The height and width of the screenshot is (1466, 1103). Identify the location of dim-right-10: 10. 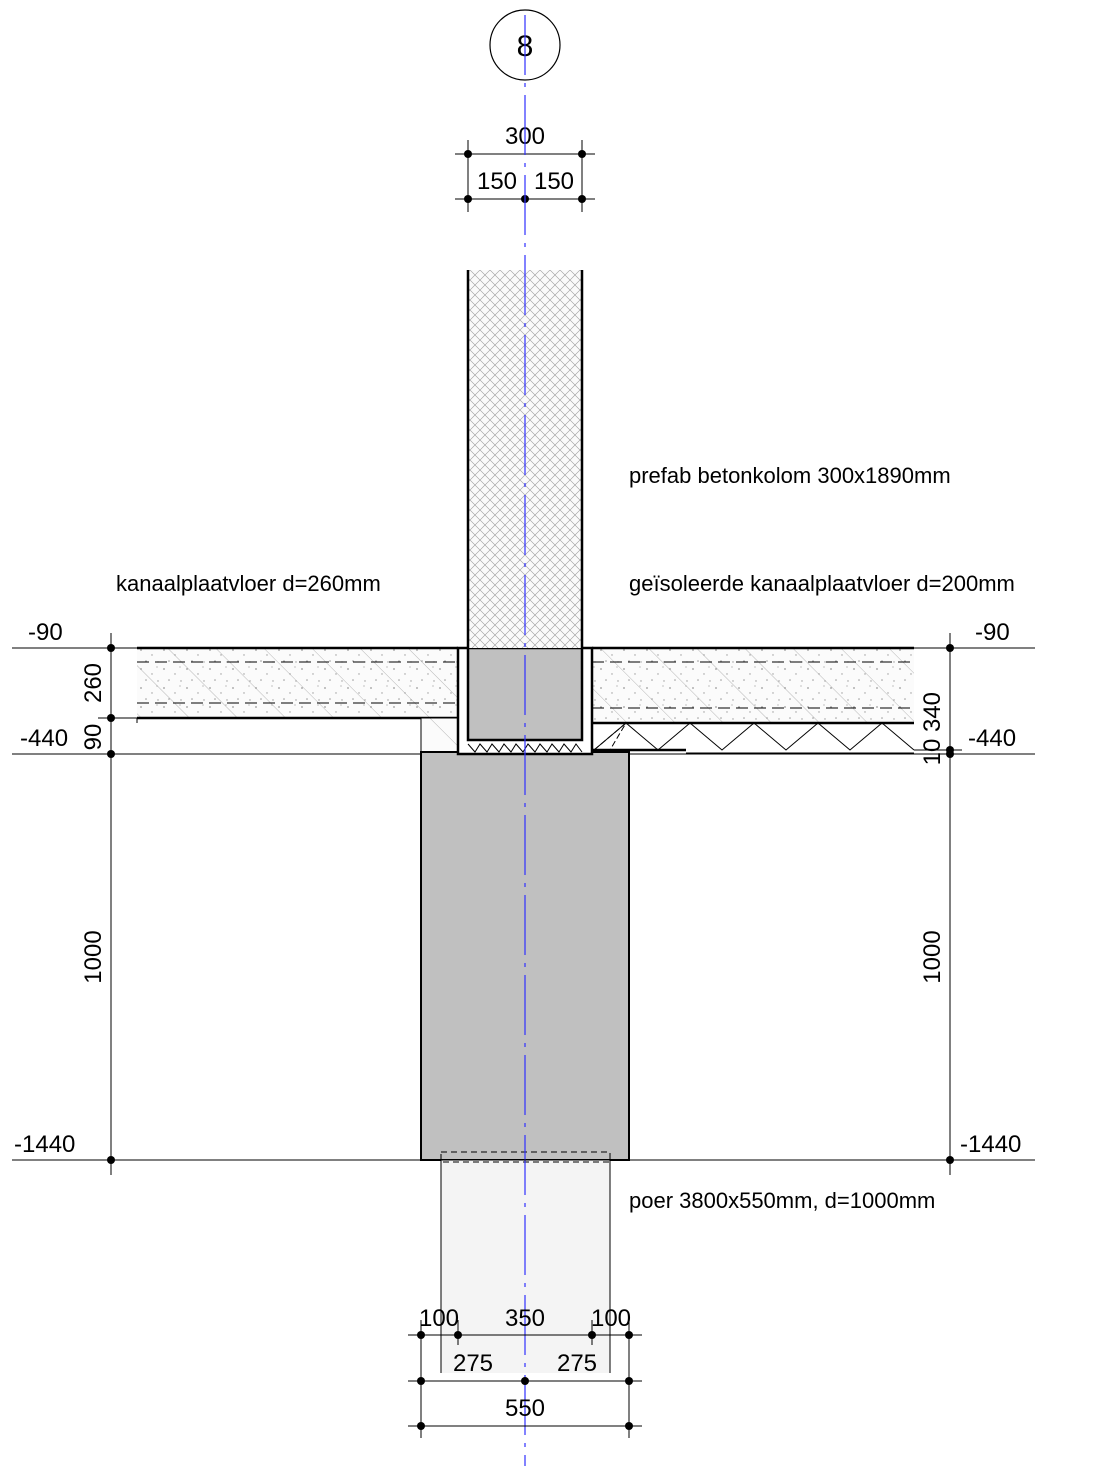
(932, 752).